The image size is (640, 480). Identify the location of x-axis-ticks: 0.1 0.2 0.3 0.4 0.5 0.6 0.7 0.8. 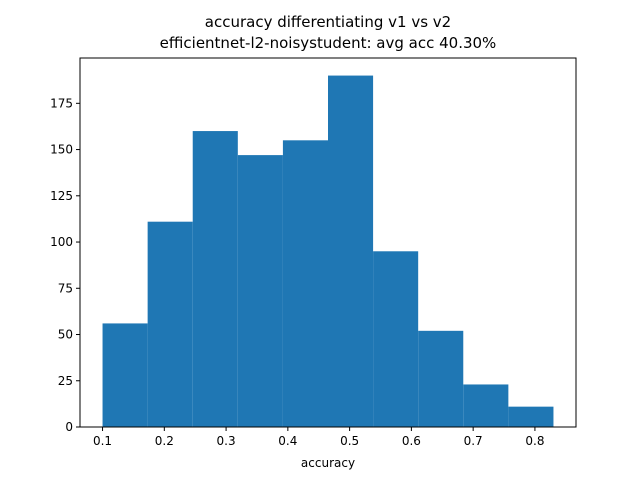
(318, 437).